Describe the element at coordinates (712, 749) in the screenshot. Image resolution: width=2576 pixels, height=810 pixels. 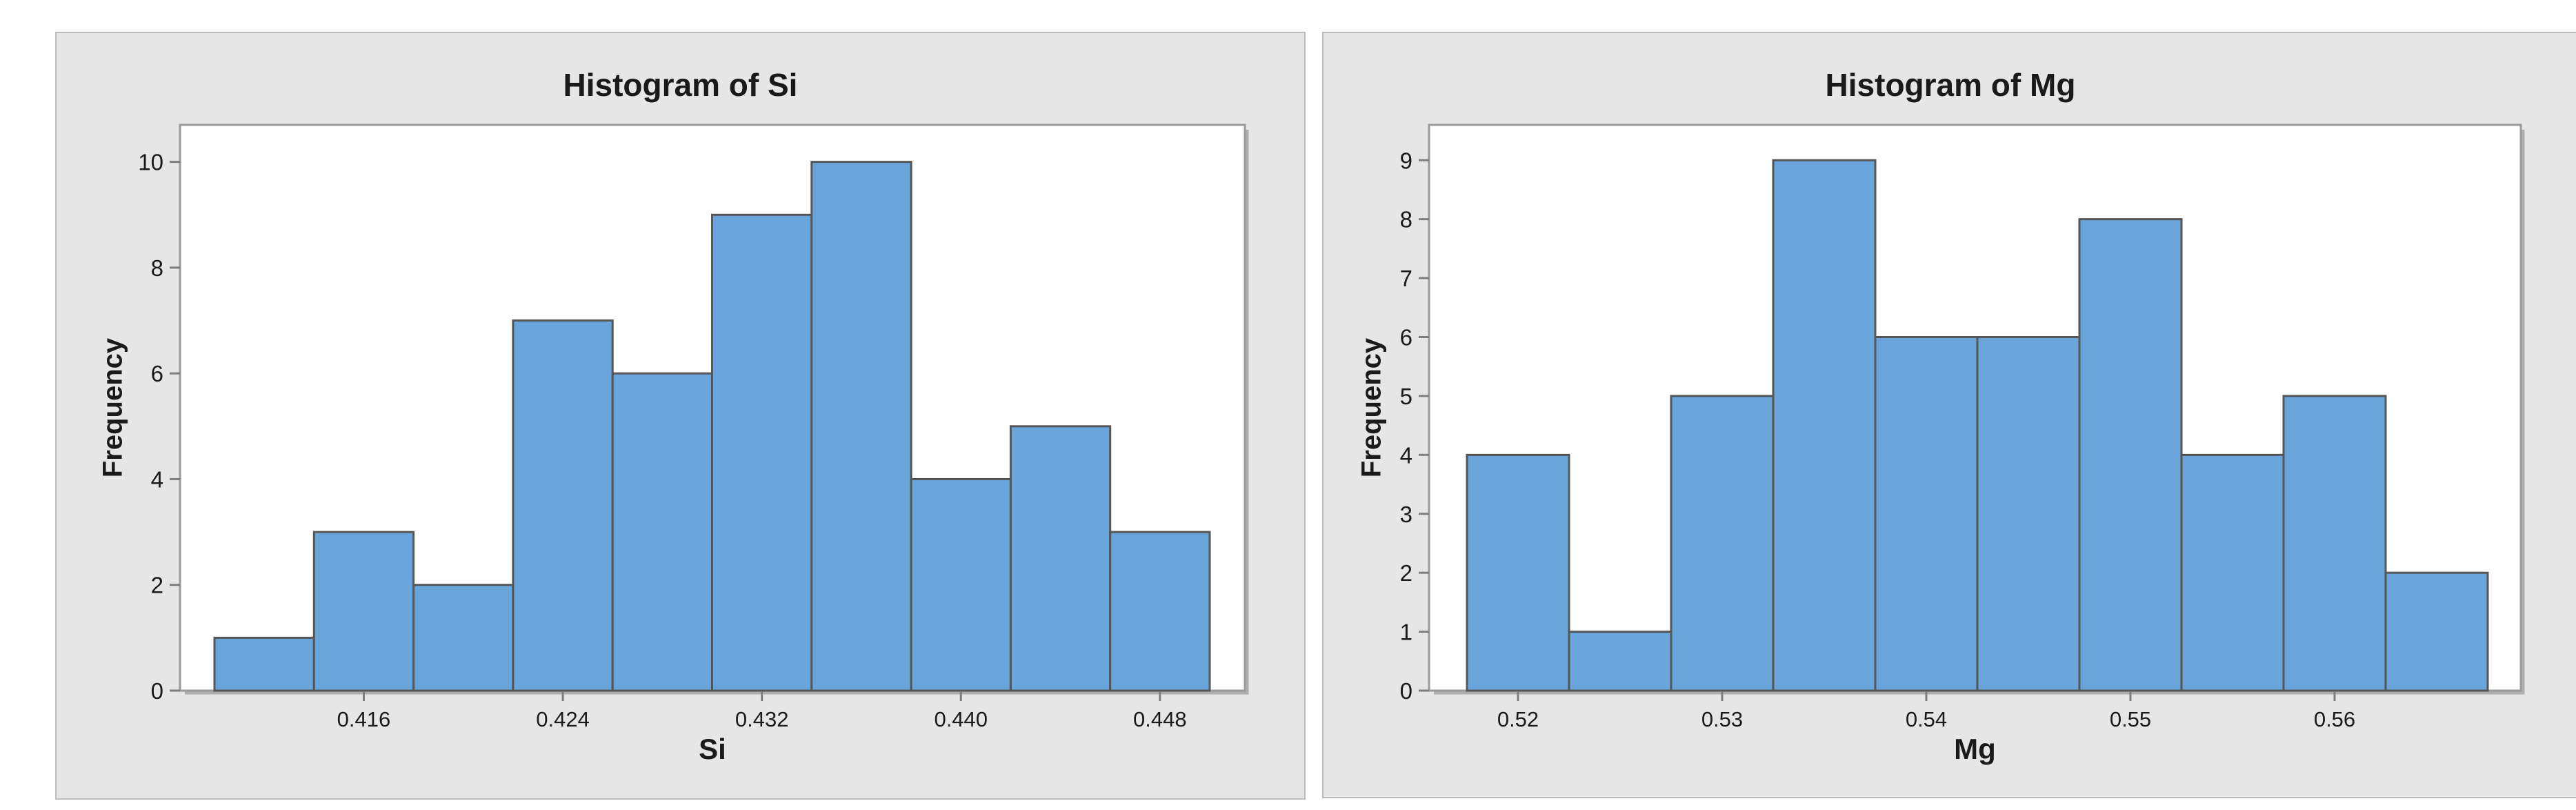
I see `x-axis-label-si: Si` at that location.